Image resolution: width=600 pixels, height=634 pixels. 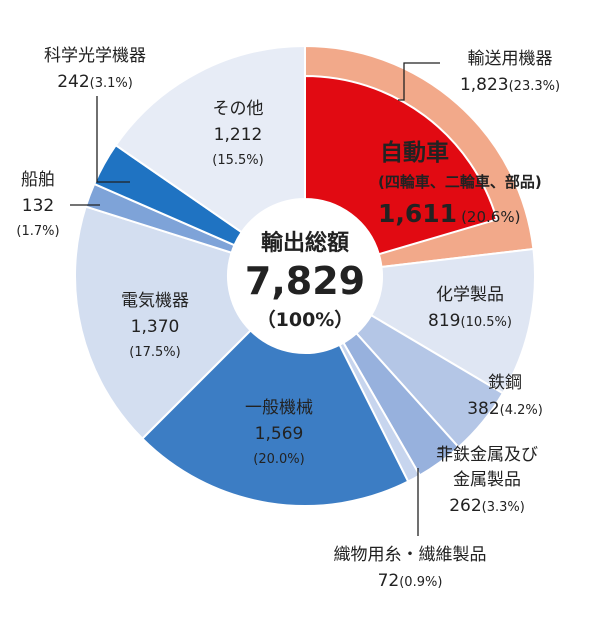 What do you see at coordinates (38, 206) in the screenshot?
I see `slice-7-value: 132` at bounding box center [38, 206].